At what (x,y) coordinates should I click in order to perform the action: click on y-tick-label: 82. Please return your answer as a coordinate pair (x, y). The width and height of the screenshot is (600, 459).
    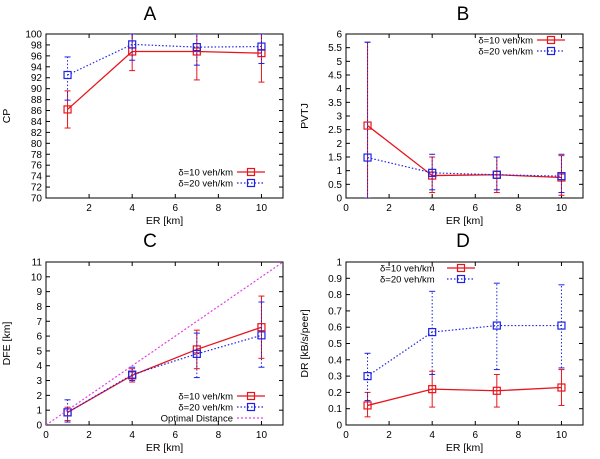
    Looking at the image, I should click on (37, 133).